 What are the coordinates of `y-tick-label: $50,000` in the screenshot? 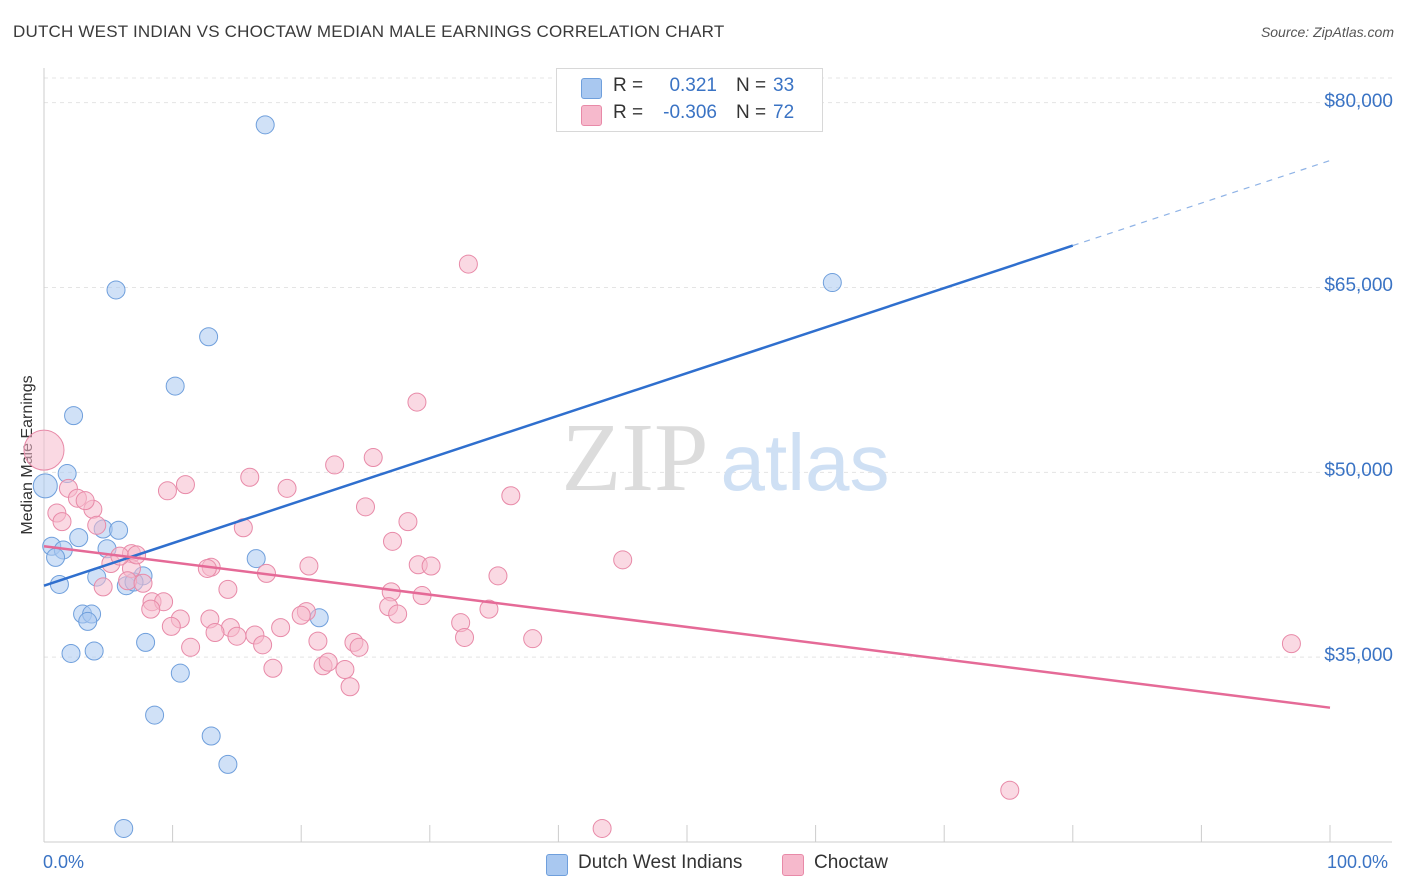 It's located at (1358, 471).